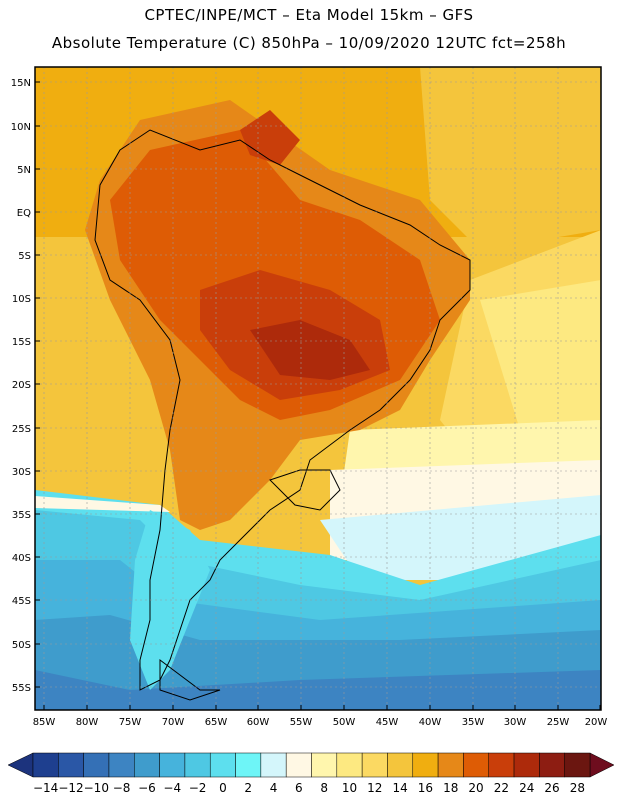 The height and width of the screenshot is (800, 618). I want to click on colorbar-label: 24, so click(526, 788).